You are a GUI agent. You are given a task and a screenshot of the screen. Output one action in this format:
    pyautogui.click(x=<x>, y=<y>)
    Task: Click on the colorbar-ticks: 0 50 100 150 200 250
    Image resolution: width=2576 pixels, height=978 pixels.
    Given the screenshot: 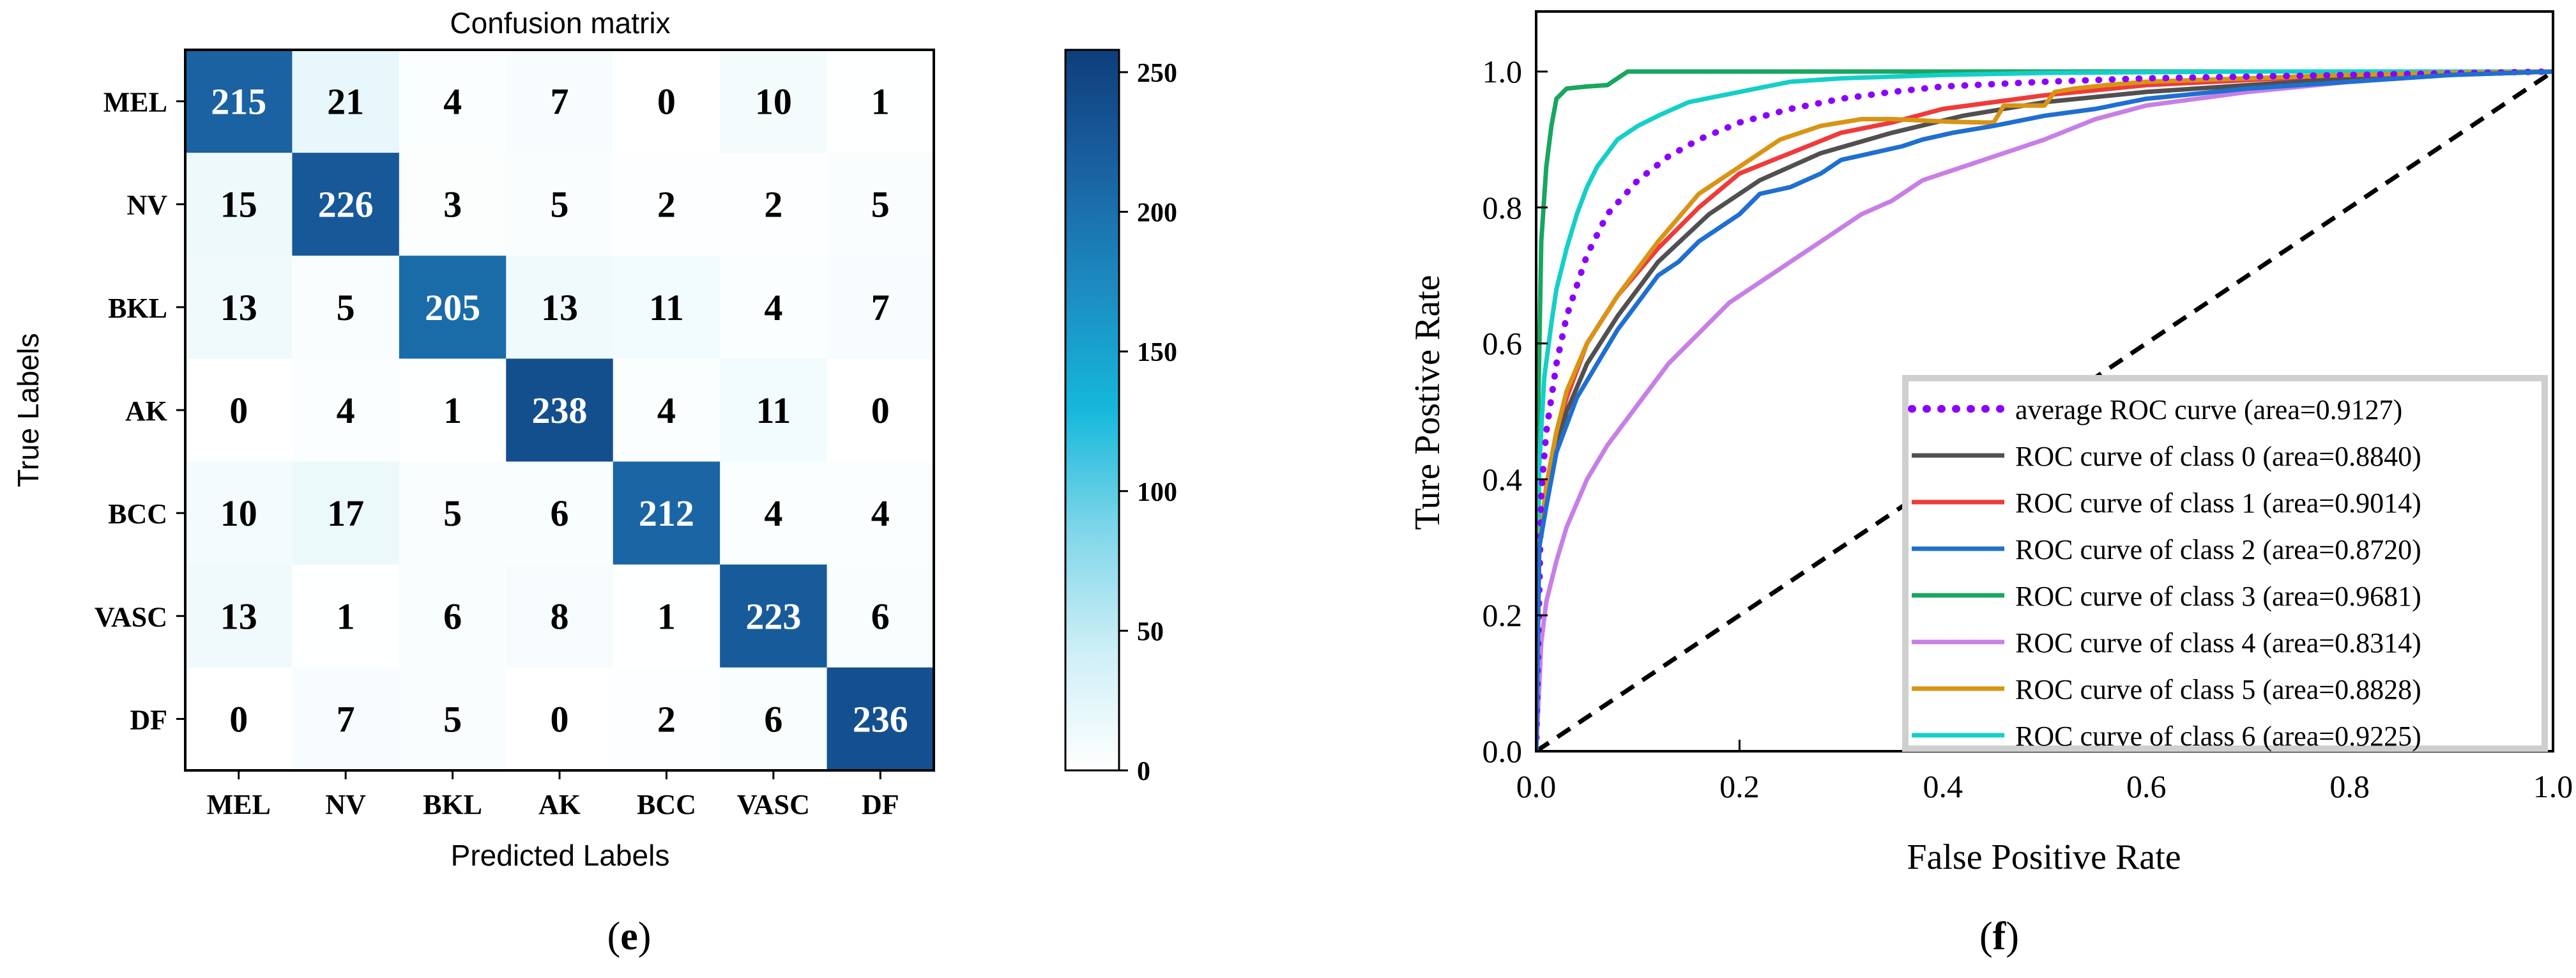 What is the action you would take?
    pyautogui.click(x=1148, y=422)
    